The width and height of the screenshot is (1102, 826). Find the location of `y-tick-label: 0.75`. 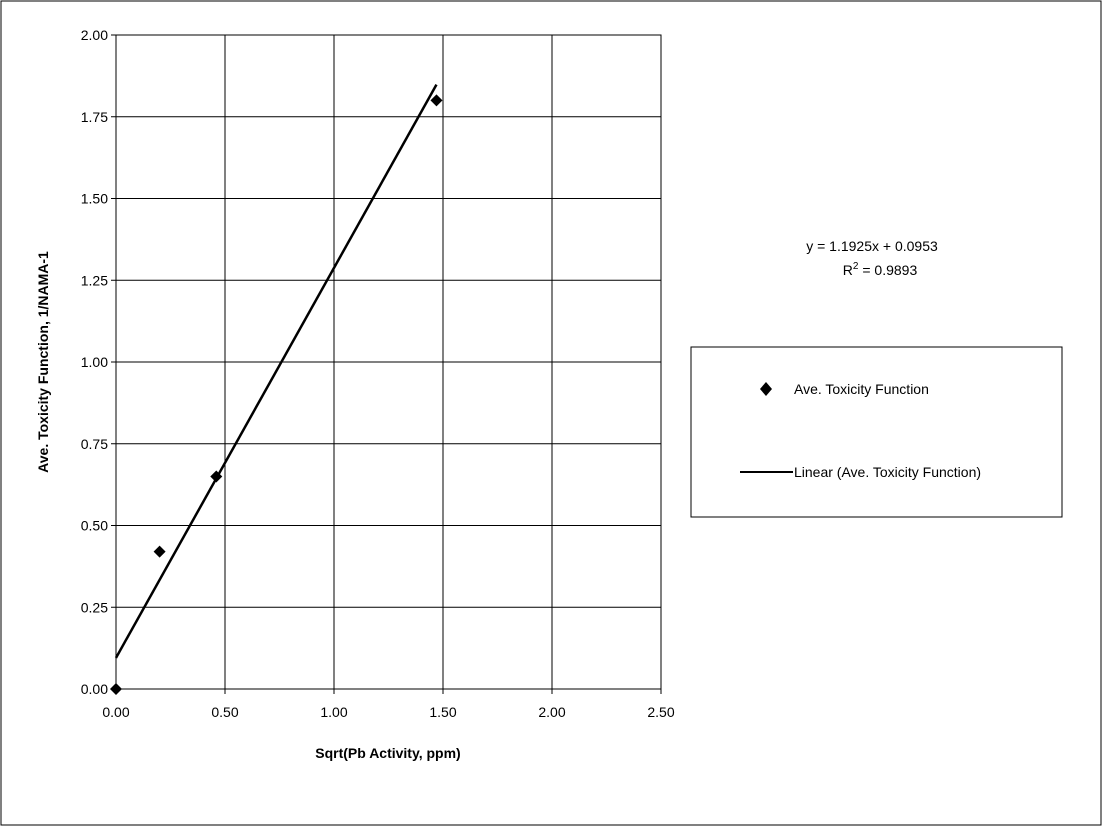

y-tick-label: 0.75 is located at coordinates (94, 444).